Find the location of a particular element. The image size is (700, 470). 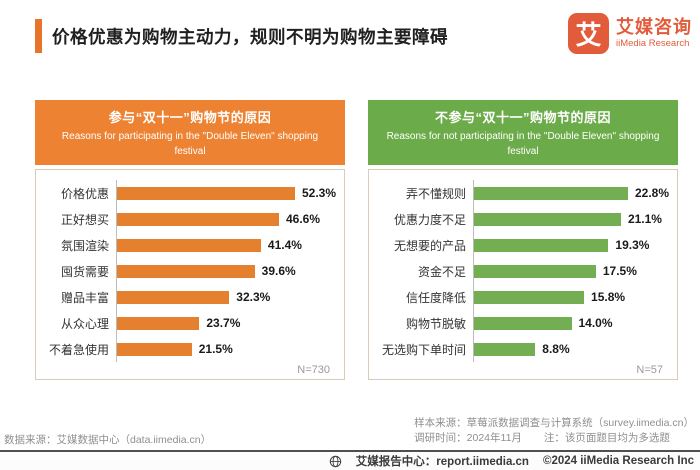

brand-name-cn: 艾媒咨询 is located at coordinates (654, 26).